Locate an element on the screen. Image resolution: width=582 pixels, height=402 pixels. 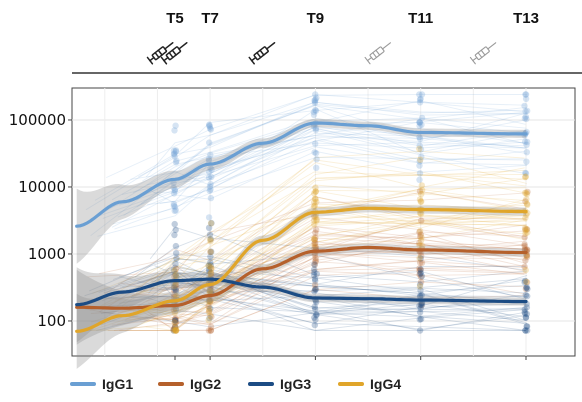
legend-label: IgG3 is located at coordinates (295, 384).